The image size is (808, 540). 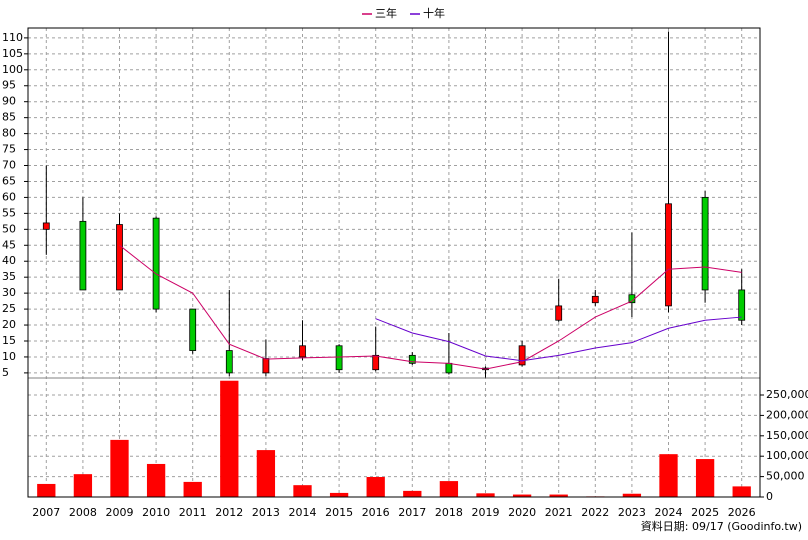 I want to click on x-tick-label: 2026, so click(x=742, y=512).